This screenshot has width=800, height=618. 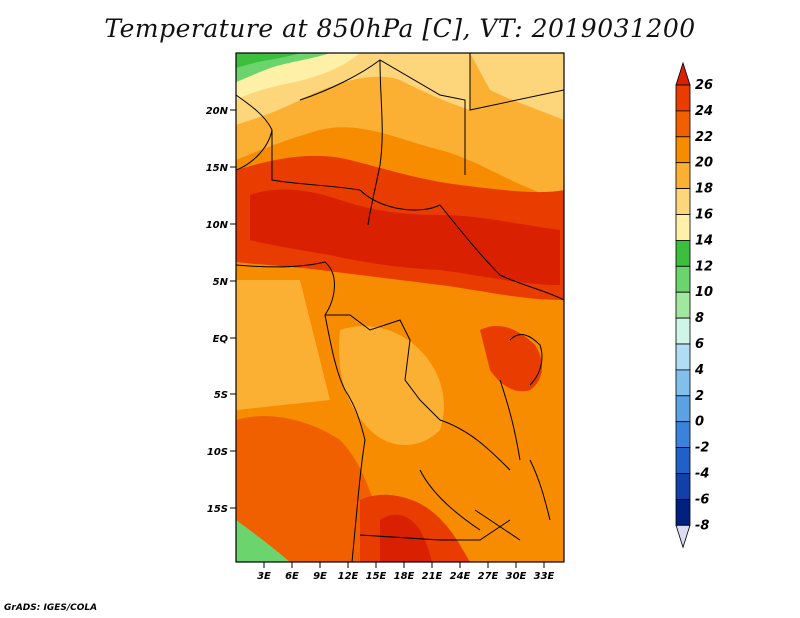 I want to click on colorbar-label: 10, so click(x=704, y=292).